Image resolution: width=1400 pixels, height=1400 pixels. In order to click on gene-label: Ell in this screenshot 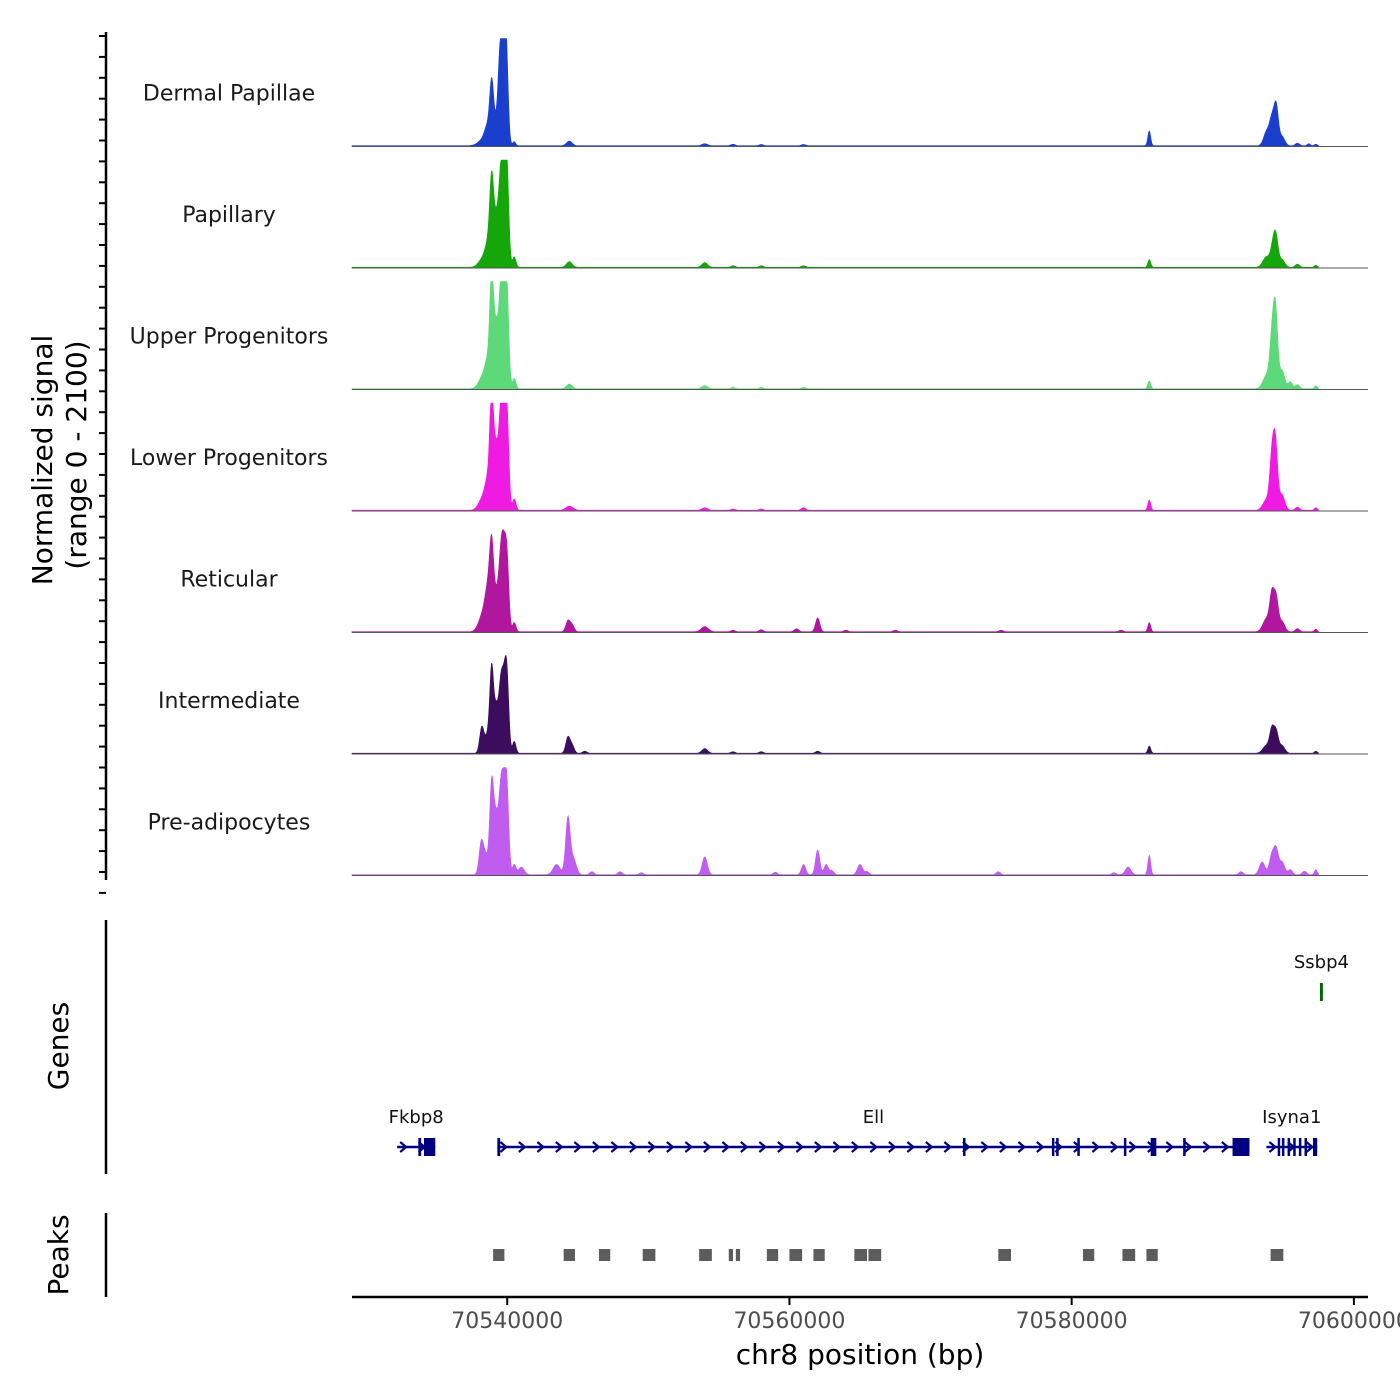, I will do `click(873, 1117)`.